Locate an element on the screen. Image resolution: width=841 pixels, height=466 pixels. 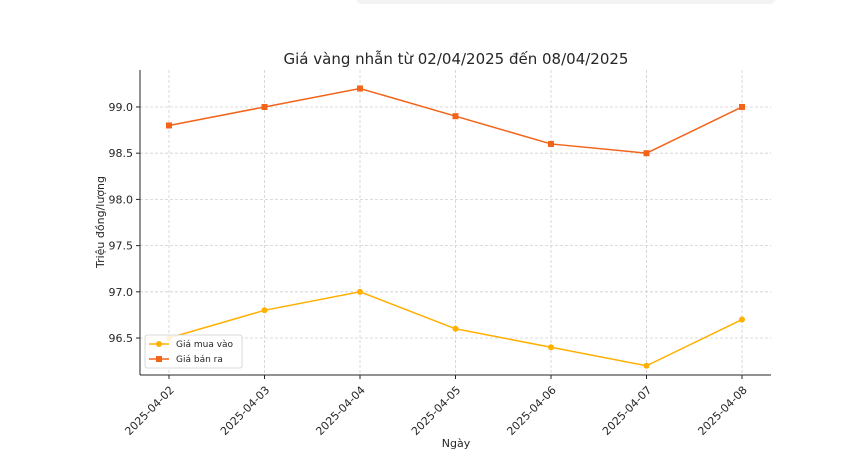
y-tick-label: 98.5 is located at coordinates (121, 153).